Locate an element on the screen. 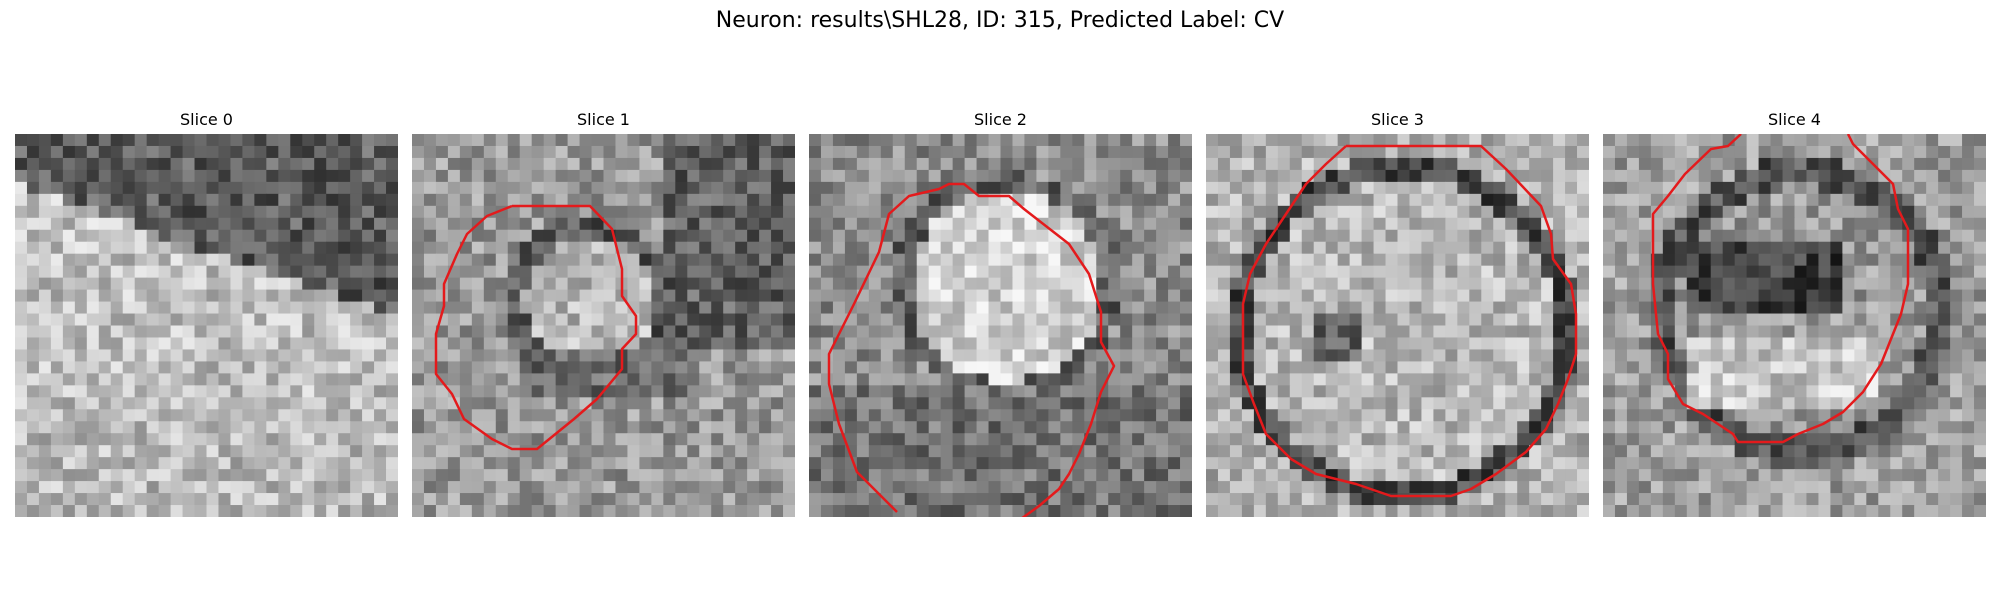 The image size is (2000, 600). slice-title: Slice 1 is located at coordinates (603, 119).